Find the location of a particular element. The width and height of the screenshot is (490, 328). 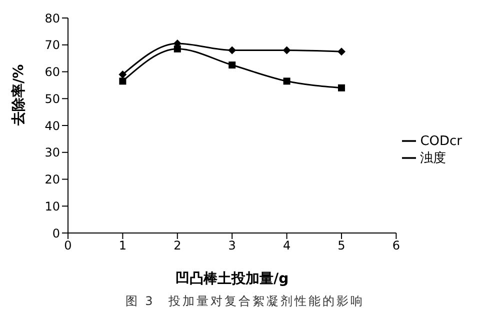

y-tick-label: 80 is located at coordinates (52, 18).